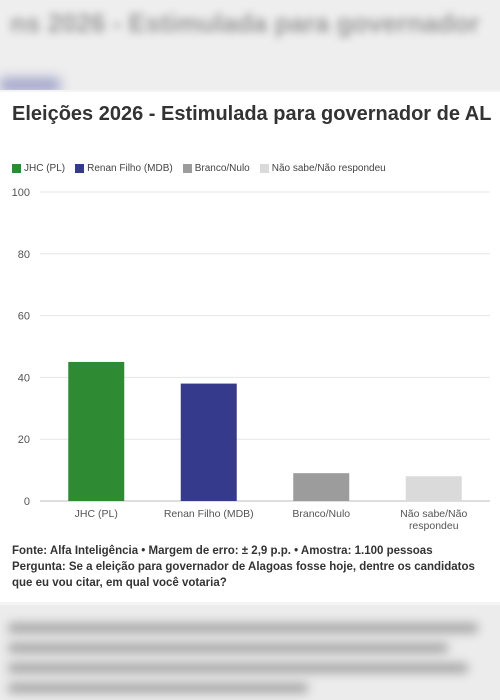 Image resolution: width=500 pixels, height=700 pixels. What do you see at coordinates (21, 193) in the screenshot?
I see `y-tick-label: 100` at bounding box center [21, 193].